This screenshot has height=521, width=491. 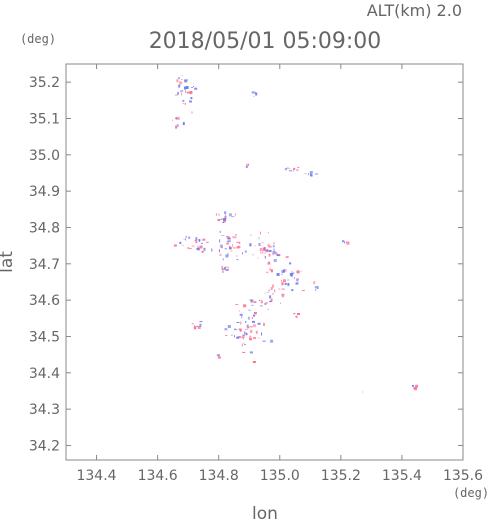 What do you see at coordinates (219, 476) in the screenshot?
I see `x-tick-label: 134.8` at bounding box center [219, 476].